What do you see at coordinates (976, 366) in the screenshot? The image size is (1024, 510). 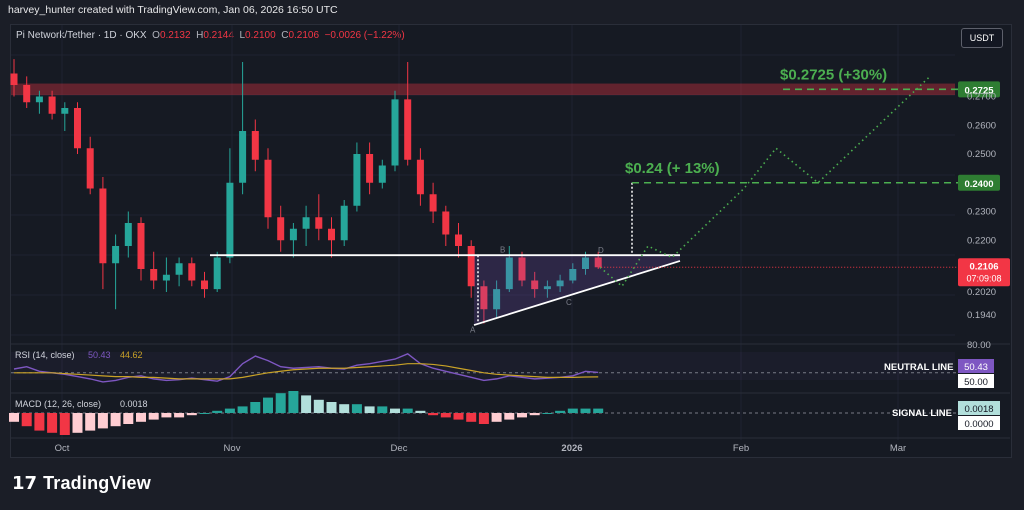 I see `rsi-value-tag` at bounding box center [976, 366].